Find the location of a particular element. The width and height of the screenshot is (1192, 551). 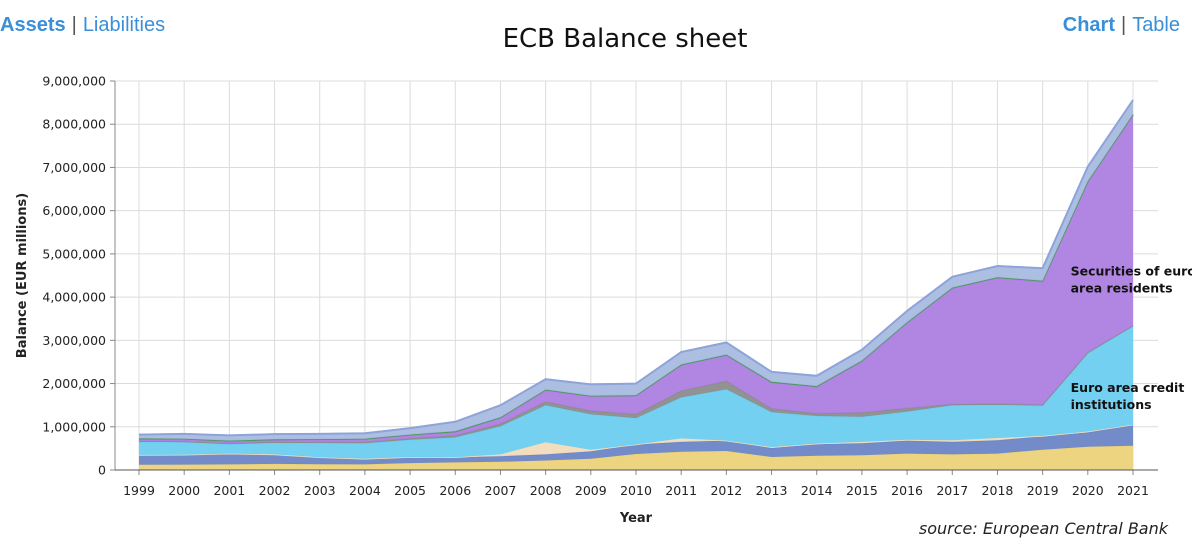

y-tick-label: 2,000,000 is located at coordinates (74, 383).